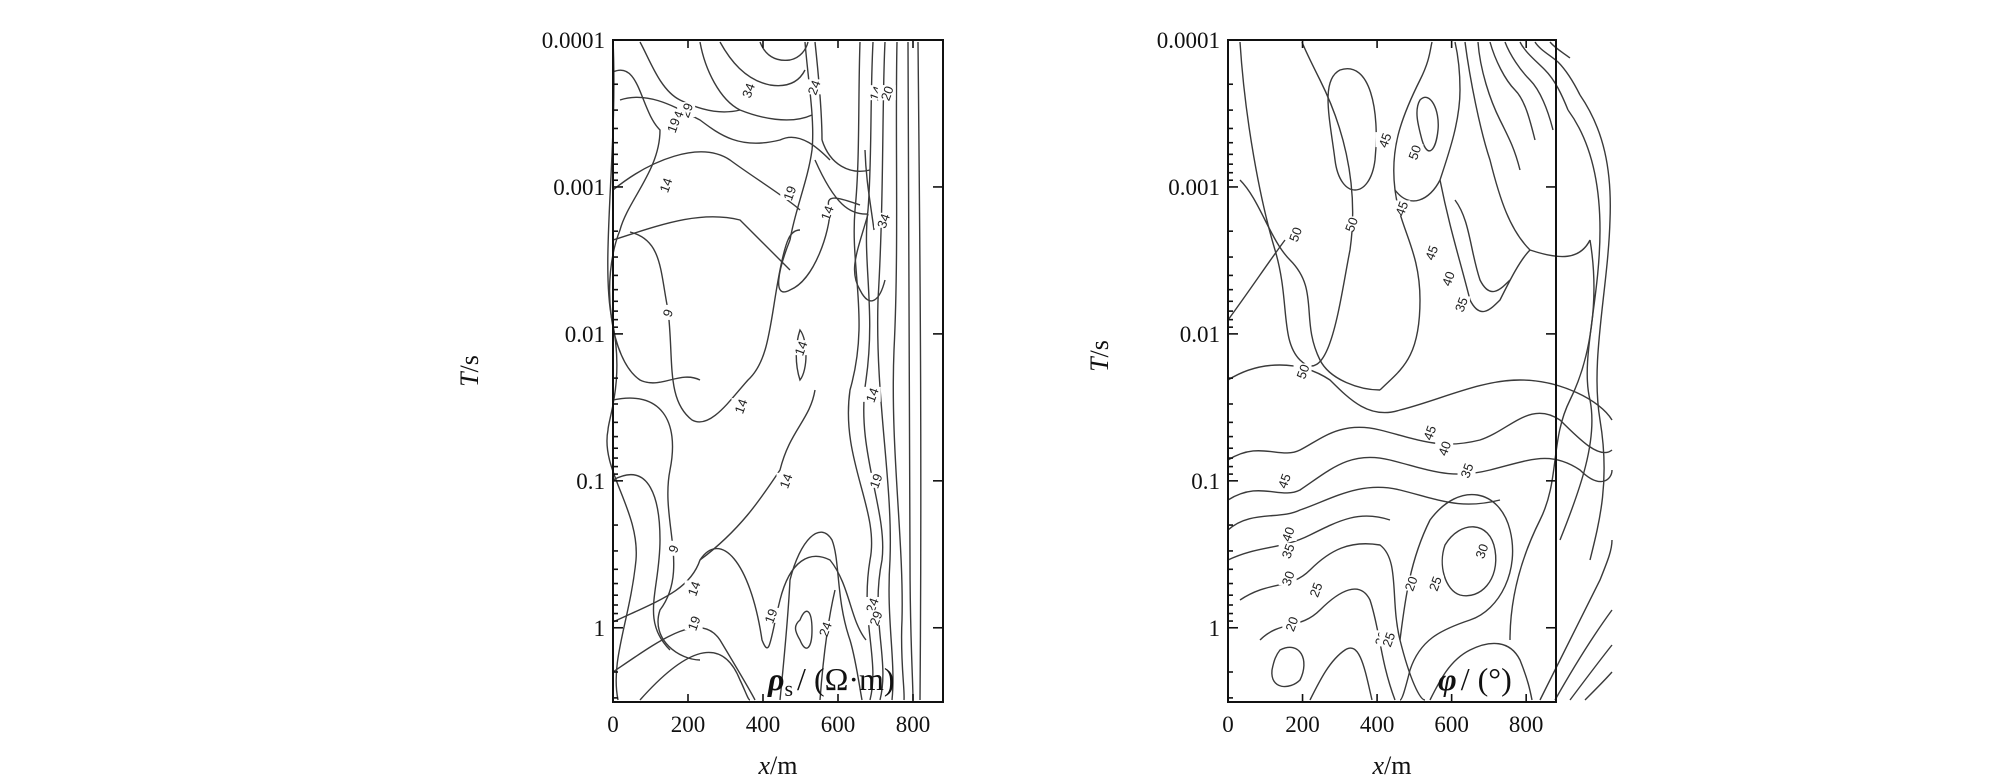  I want to click on unit-rest: / (°), so click(1486, 679).